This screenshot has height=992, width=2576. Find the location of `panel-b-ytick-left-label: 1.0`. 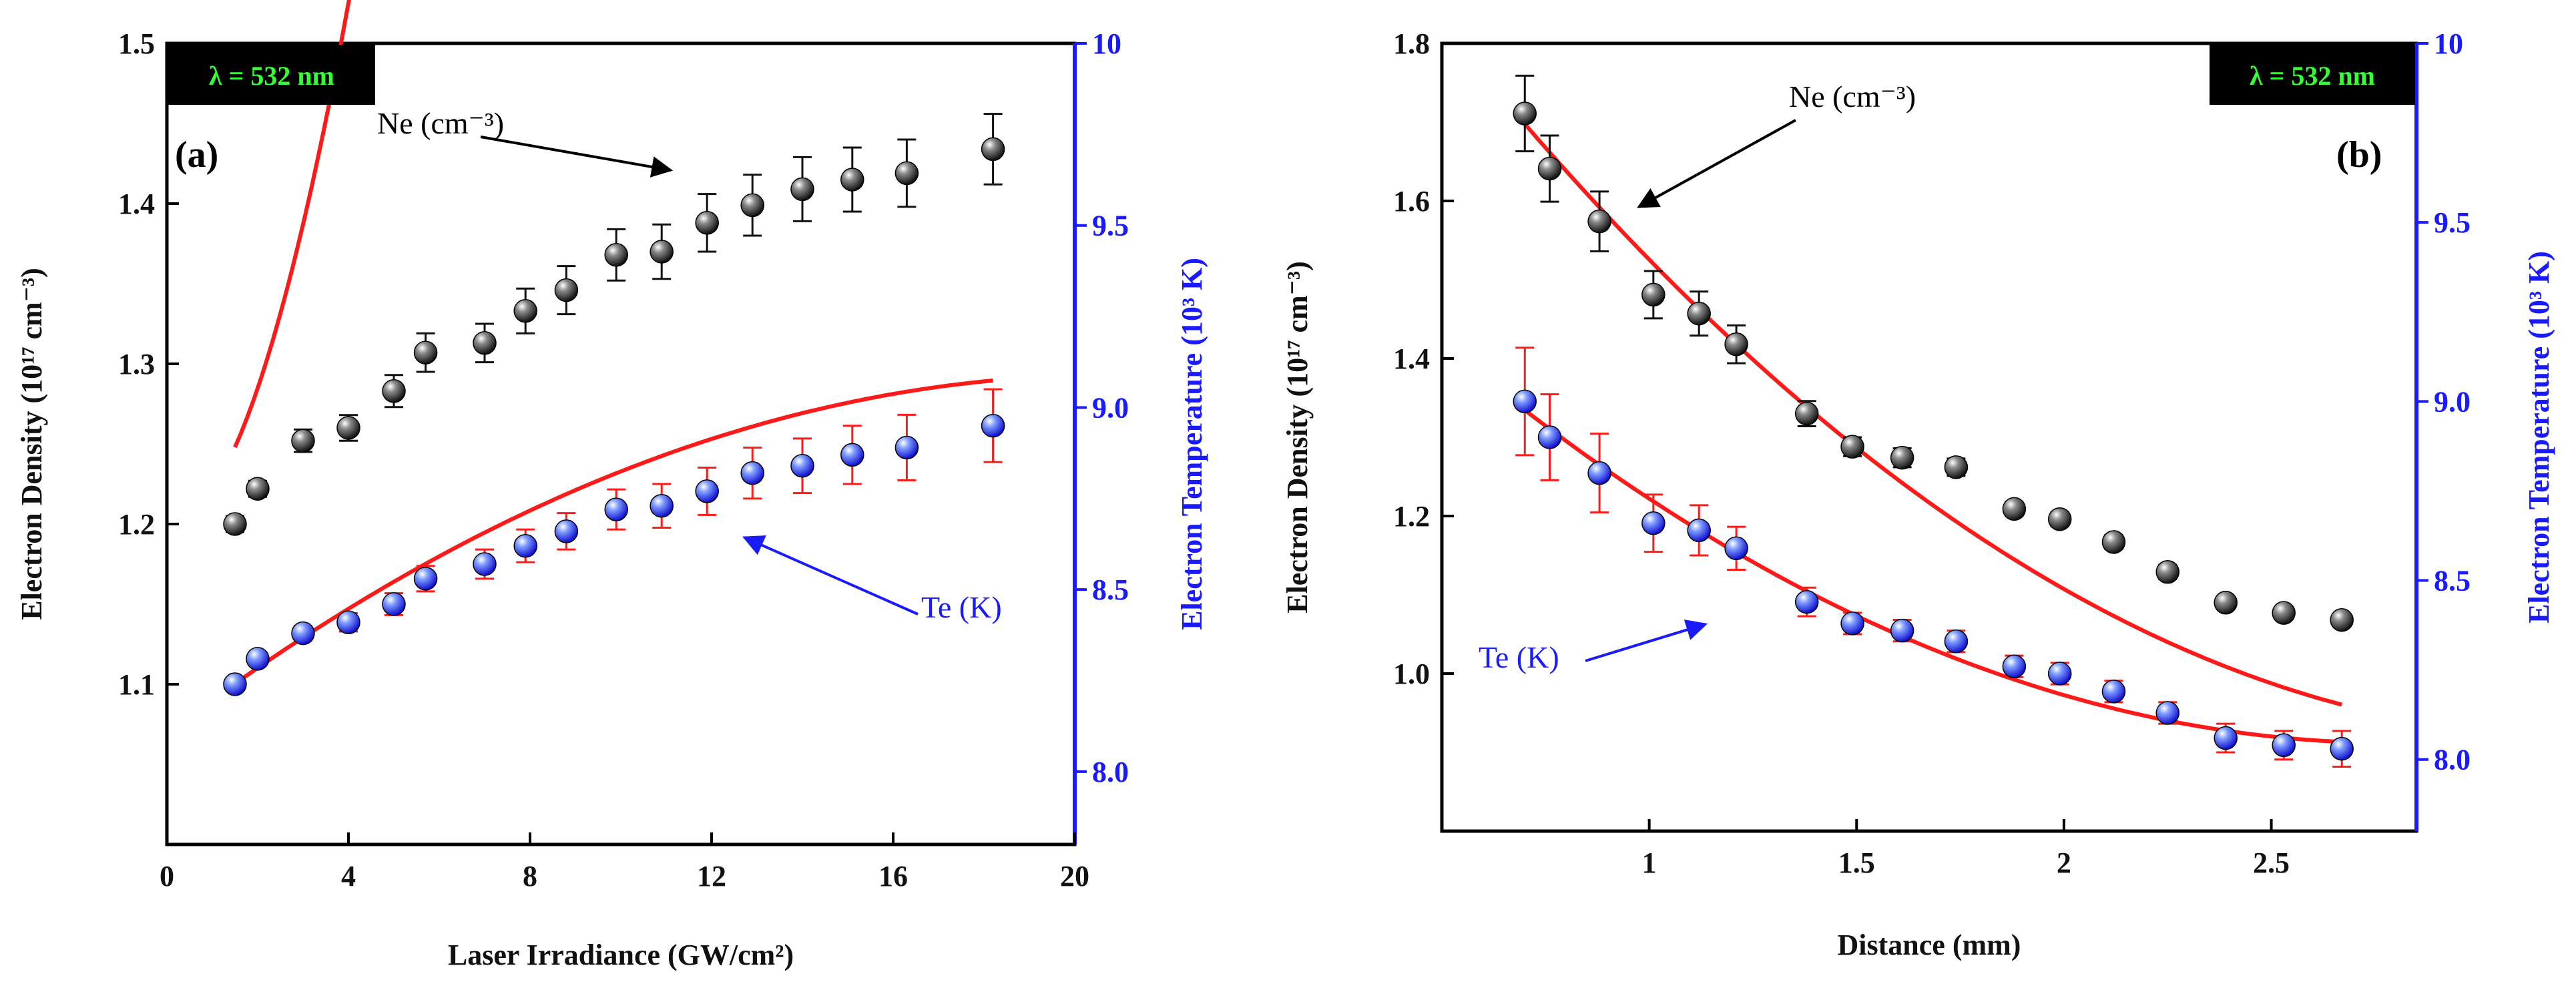

panel-b-ytick-left-label: 1.0 is located at coordinates (1411, 674).